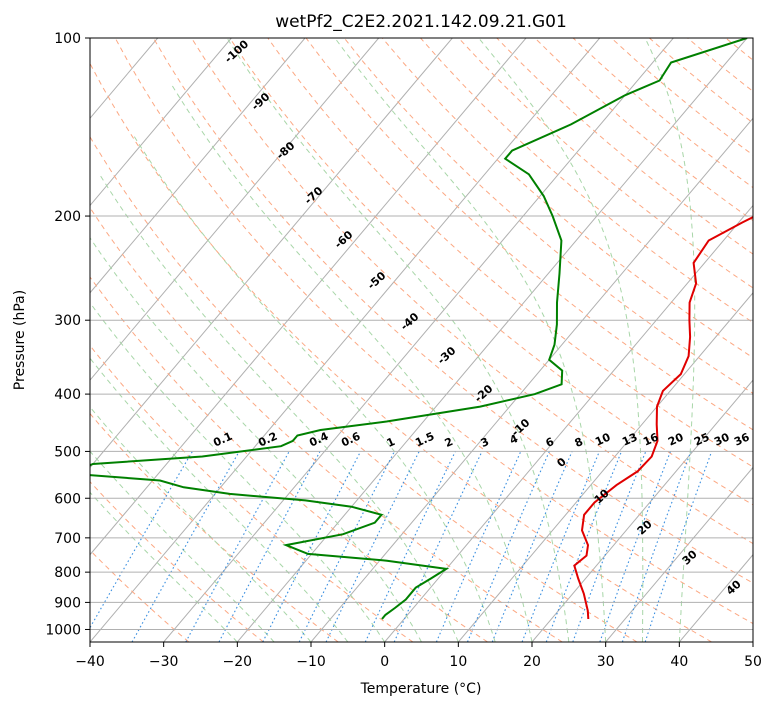 The width and height of the screenshot is (775, 708). I want to click on x-tick-label: −10, so click(311, 662).